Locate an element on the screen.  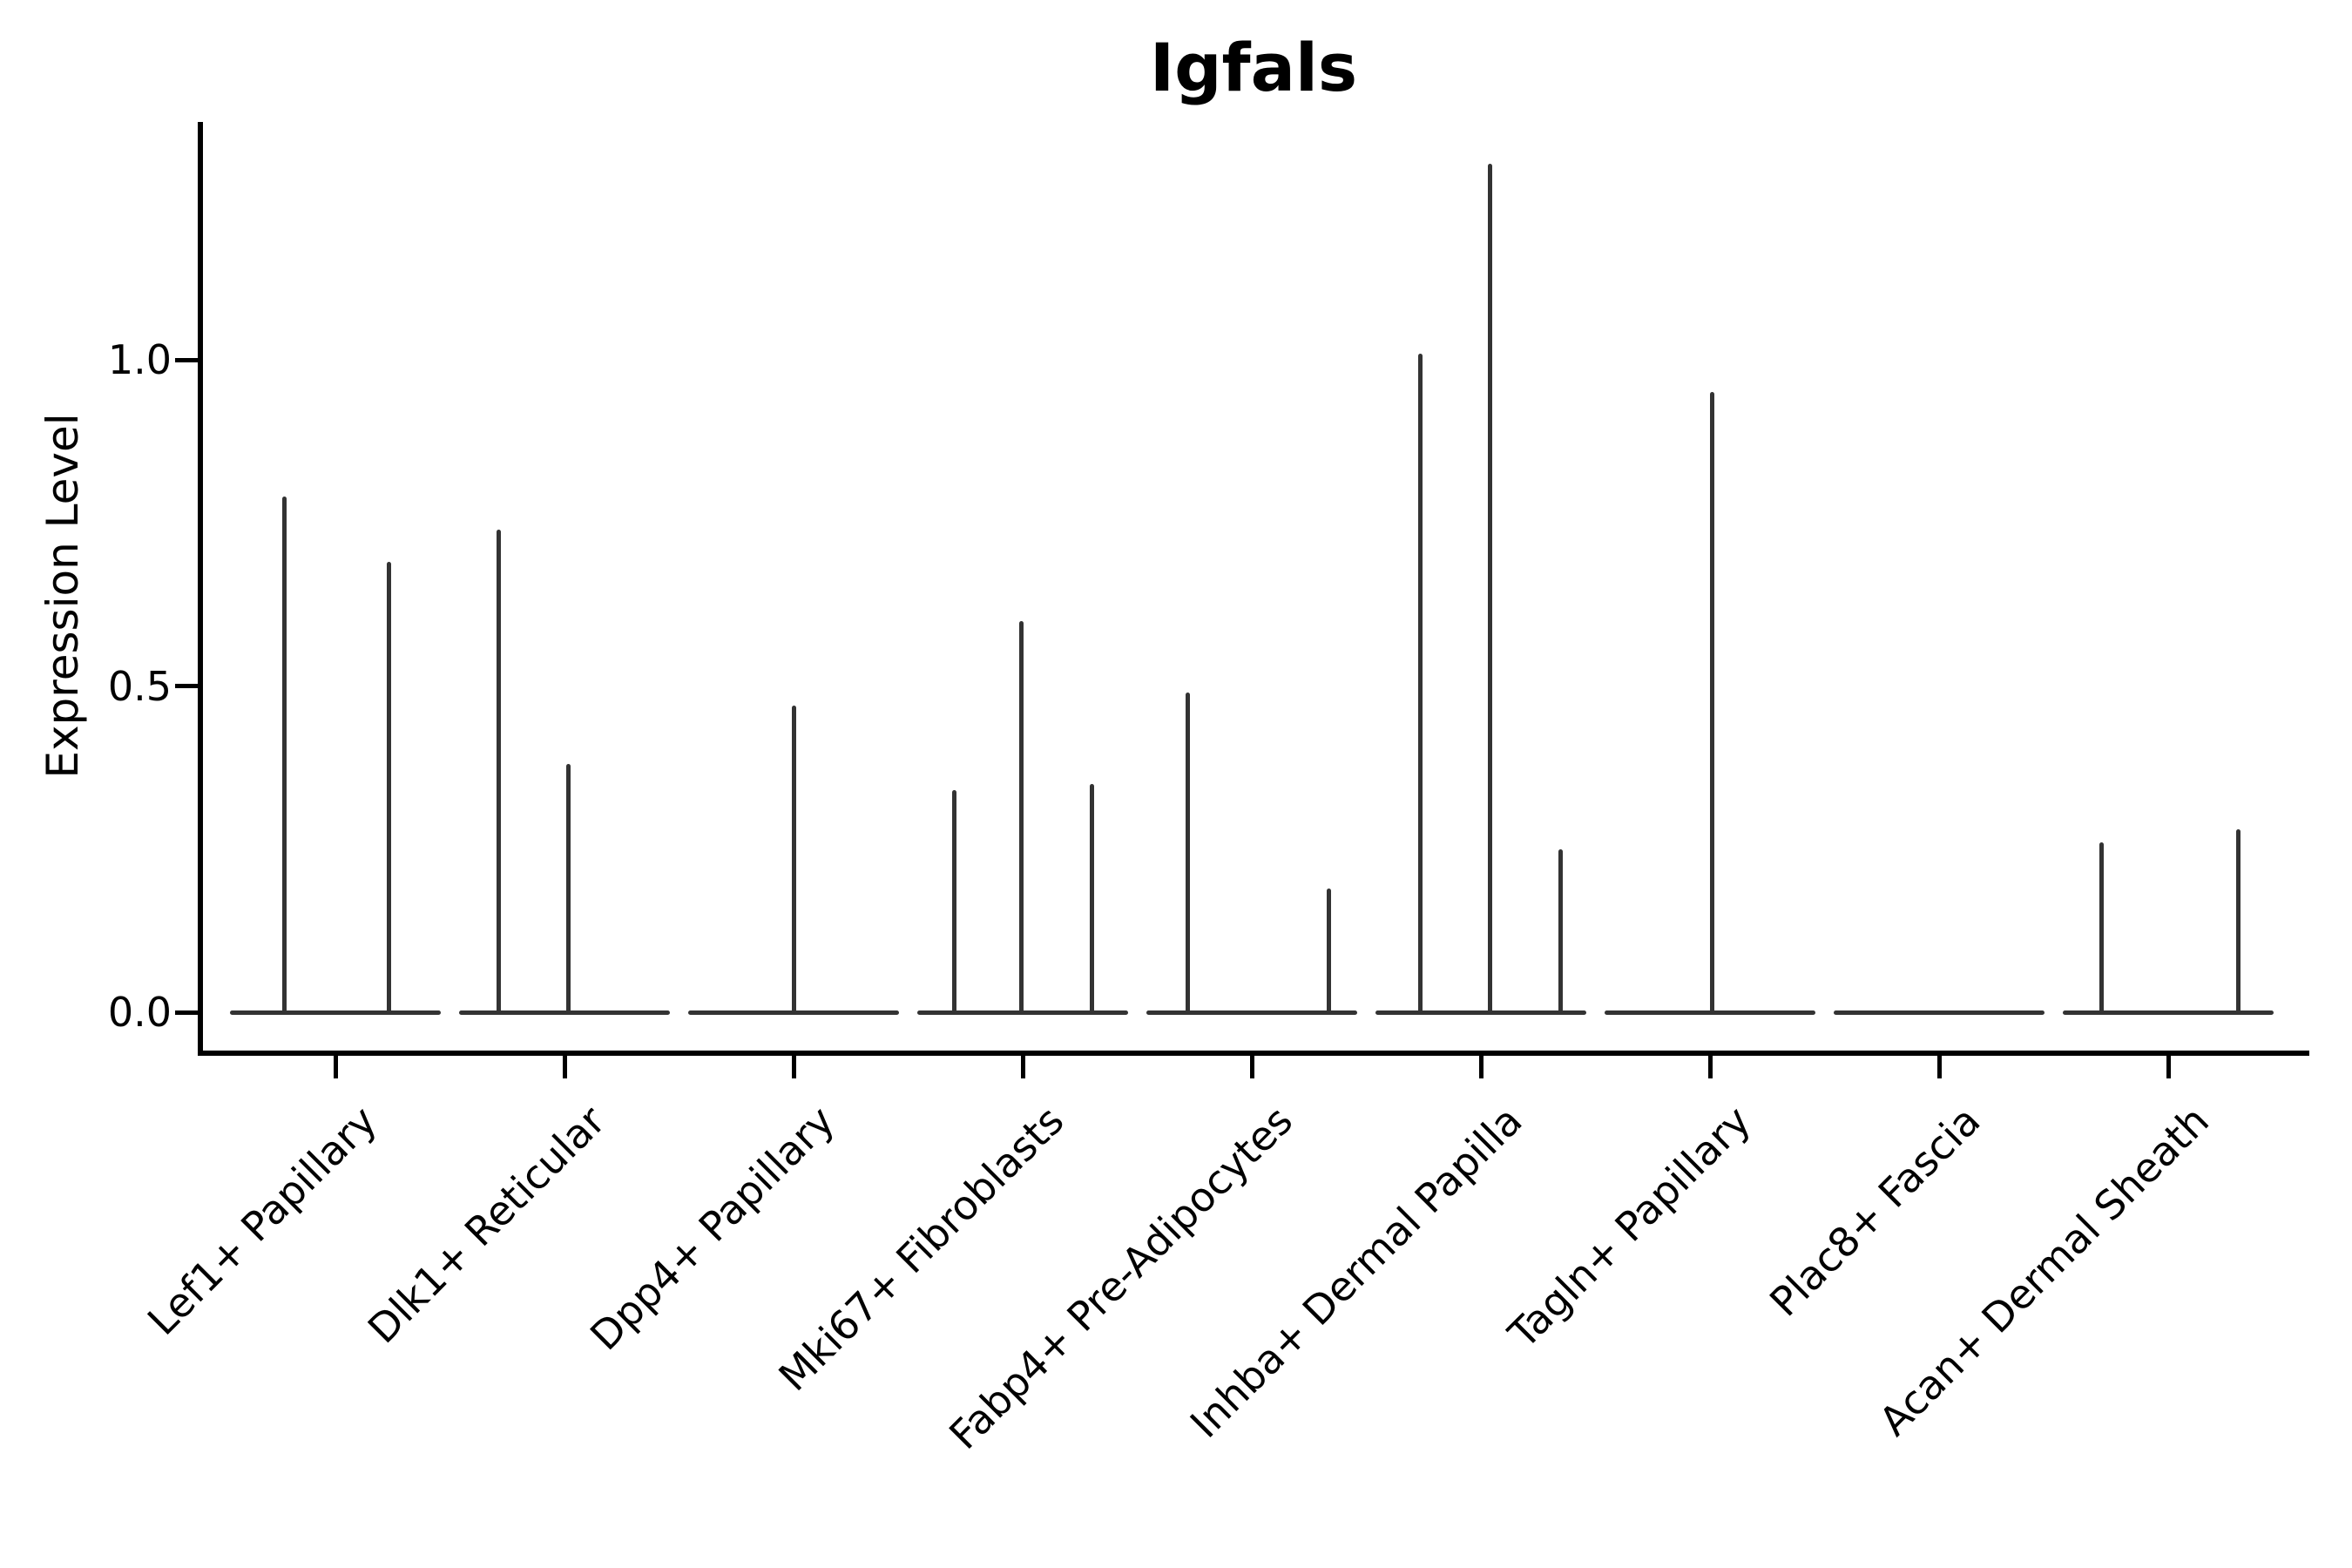
y-tick-label: 0.0 is located at coordinates (139, 1013).